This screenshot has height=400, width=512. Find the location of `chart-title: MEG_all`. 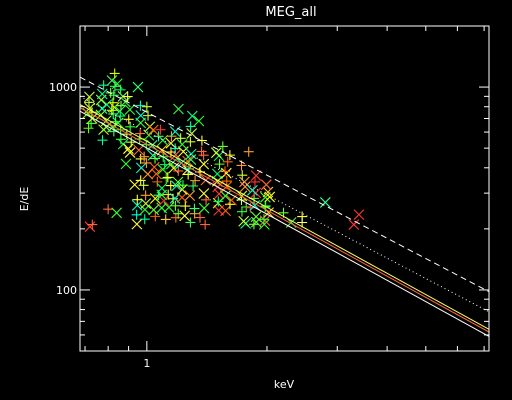

chart-title: MEG_all is located at coordinates (290, 12).